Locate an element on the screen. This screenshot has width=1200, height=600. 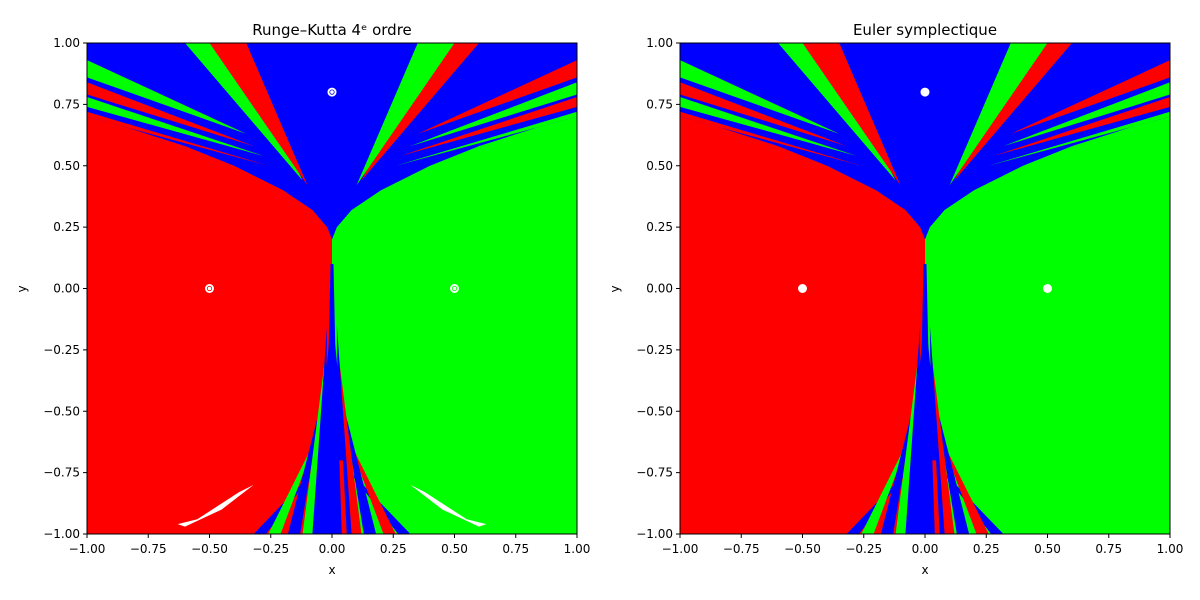
unconverged-region-left is located at coordinates (215, 505).